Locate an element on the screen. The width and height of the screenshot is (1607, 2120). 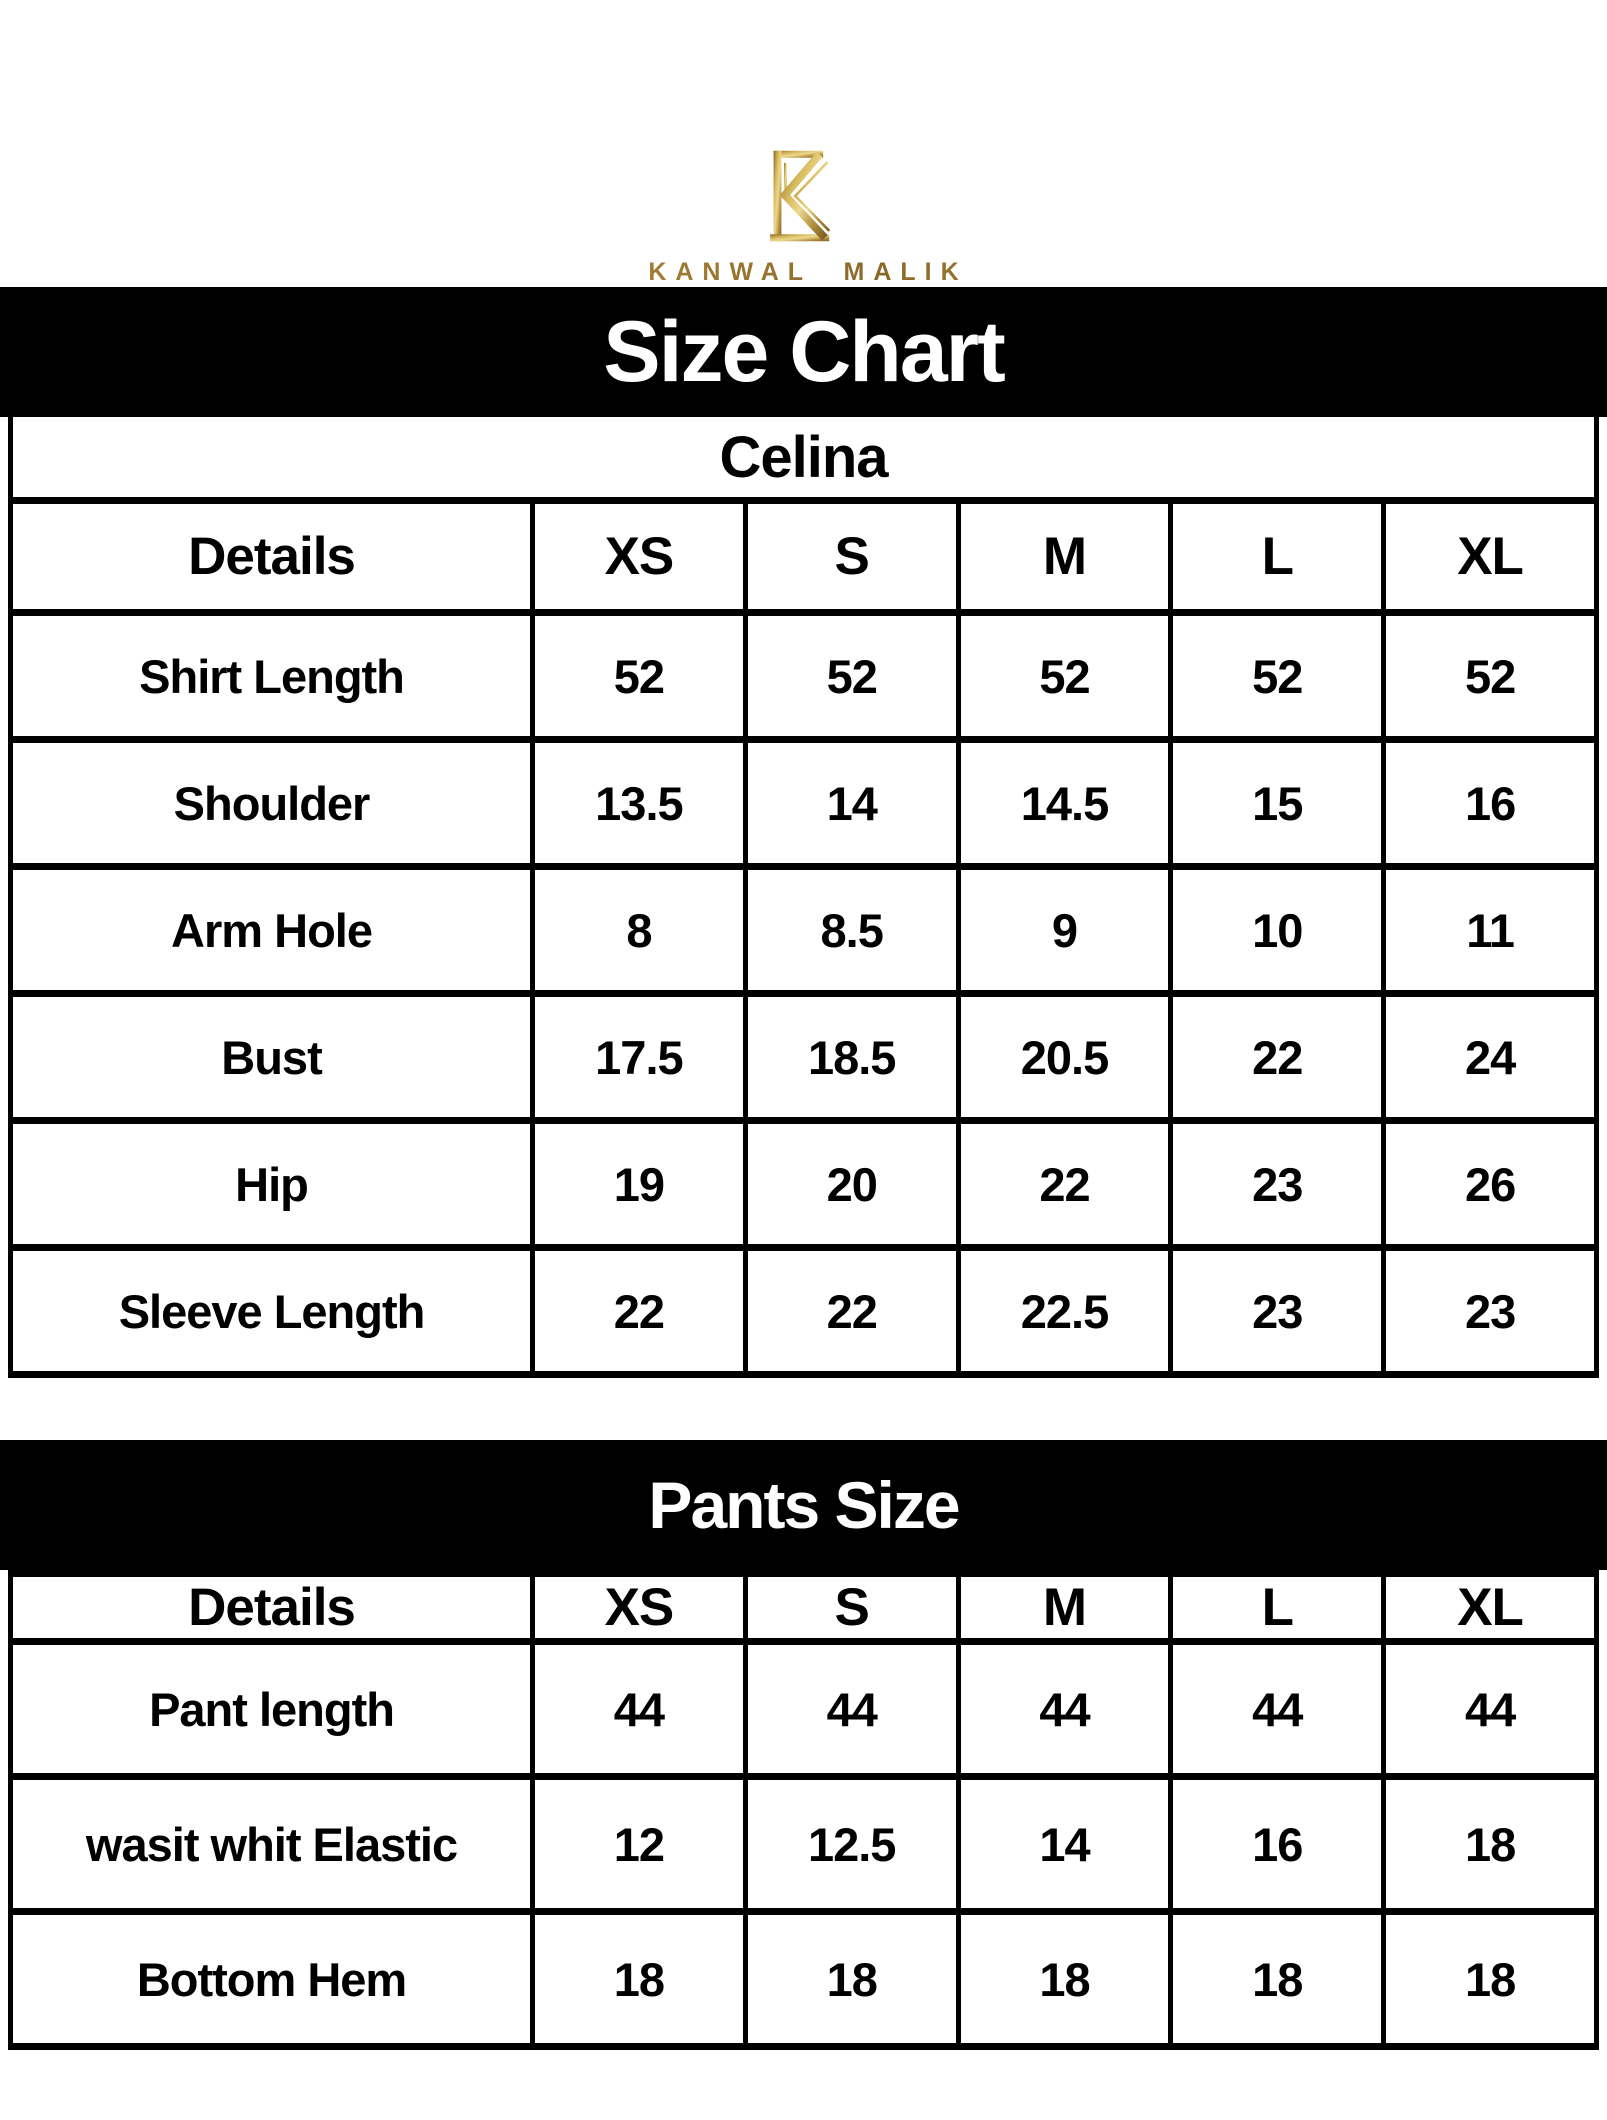
size-chart-banner-title: Size Chart is located at coordinates (804, 351).